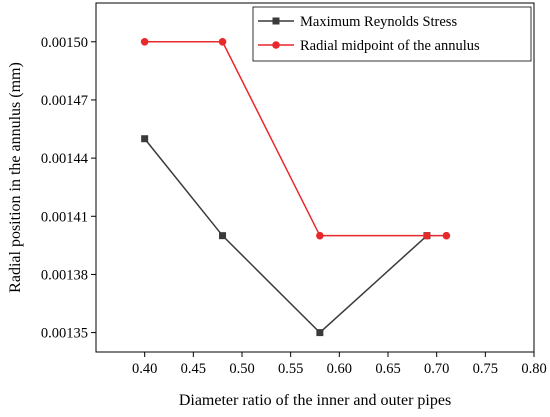  I want to click on x-tick-label: 0.80, so click(533, 369).